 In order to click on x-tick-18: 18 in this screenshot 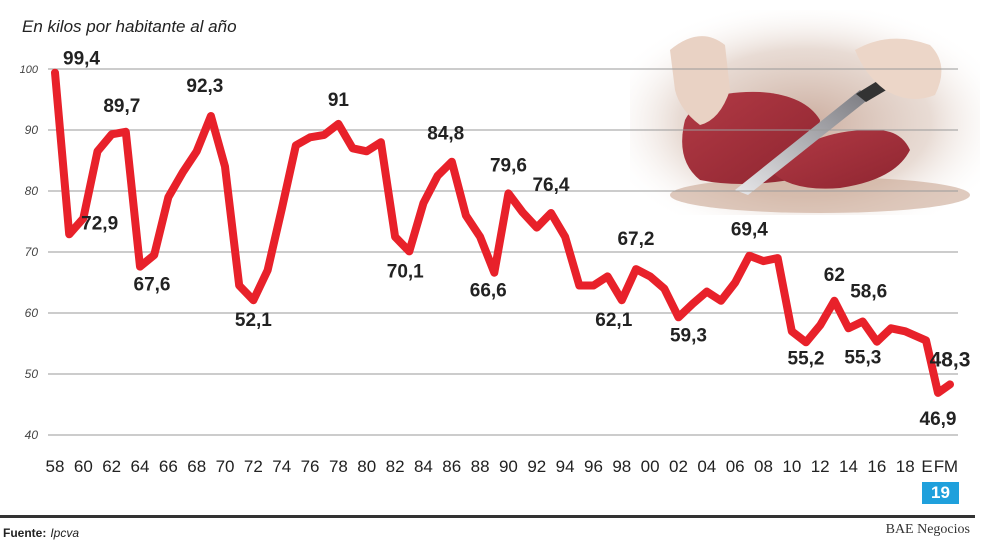, I will do `click(905, 466)`.